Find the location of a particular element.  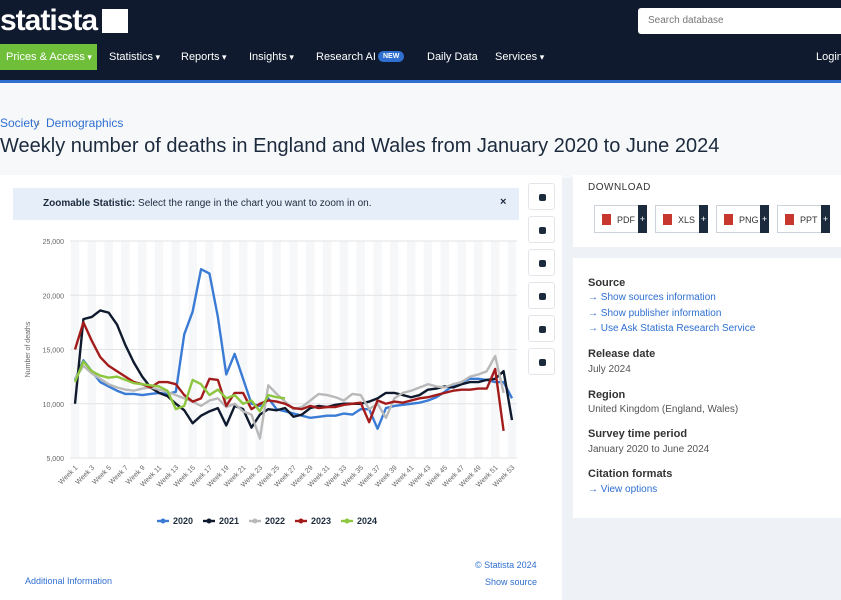

detail-heading: Survey time period is located at coordinates (638, 434).